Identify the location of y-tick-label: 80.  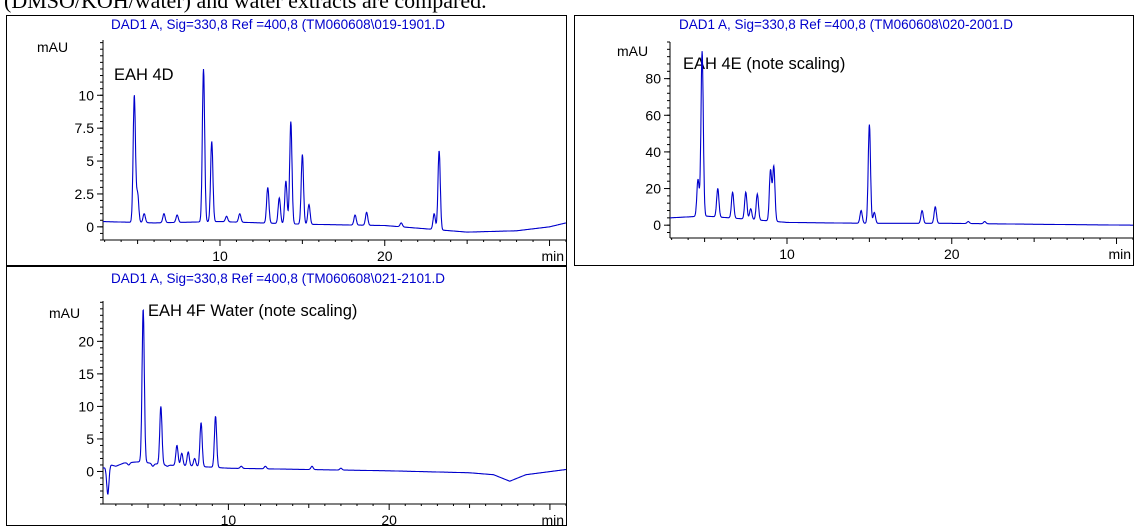
(653, 79).